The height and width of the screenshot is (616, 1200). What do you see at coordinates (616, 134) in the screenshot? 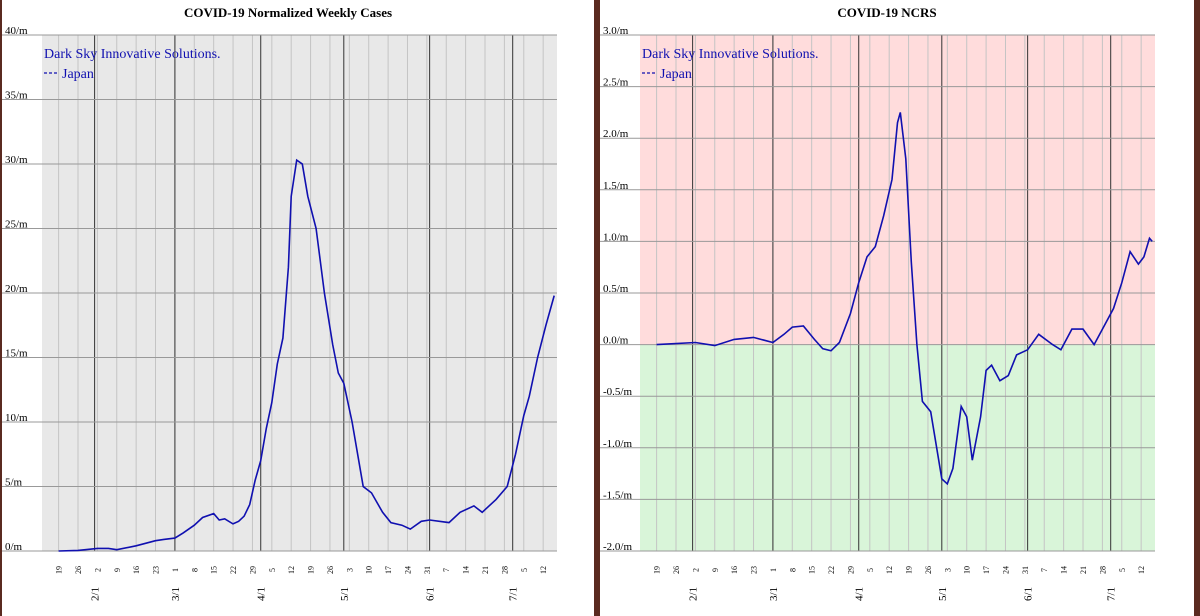
I see `y-tick-label: 2.0/m` at bounding box center [616, 134].